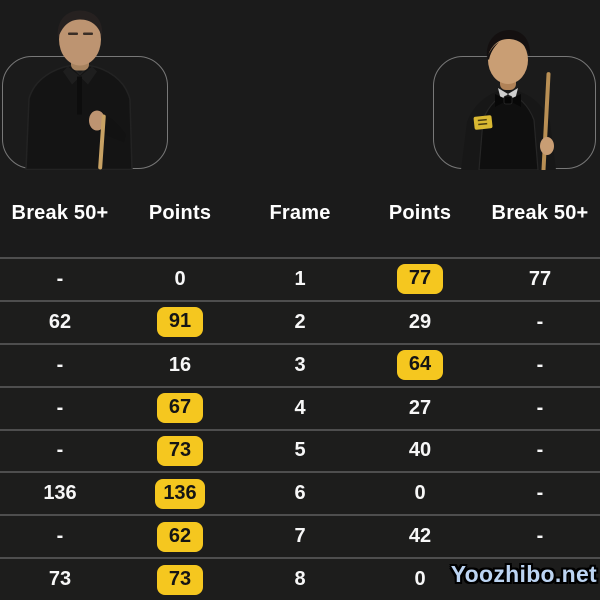  I want to click on left-points-cell: 67, so click(180, 408).